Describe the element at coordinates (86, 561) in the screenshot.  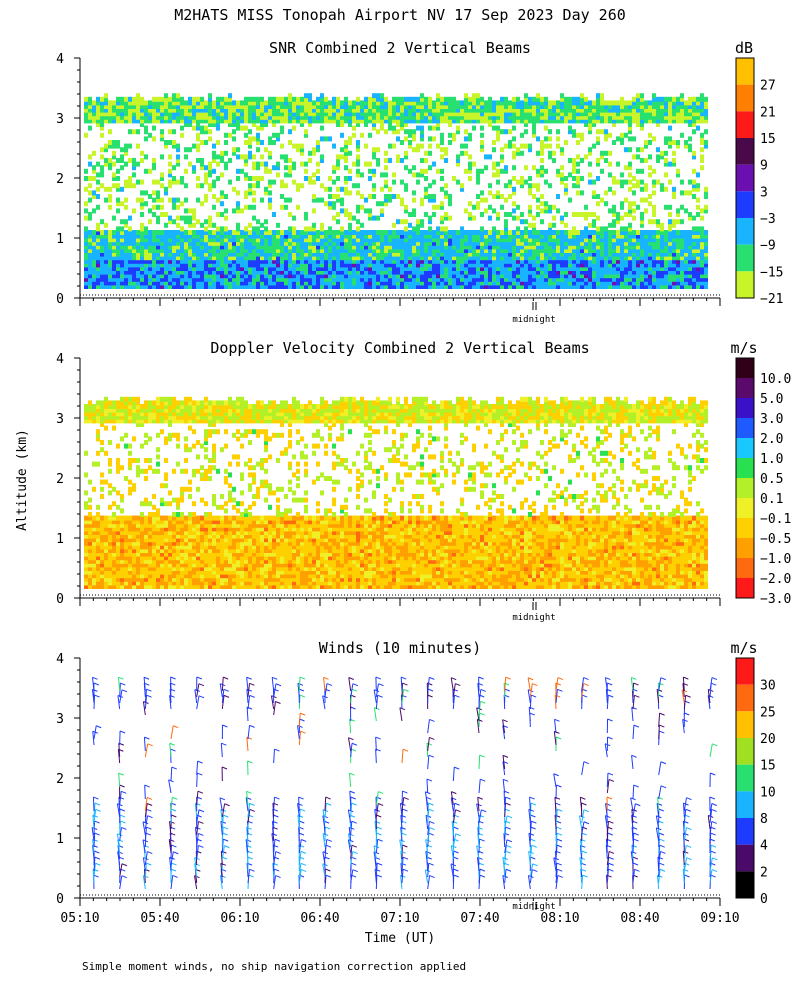
I see `doppler-cell` at that location.